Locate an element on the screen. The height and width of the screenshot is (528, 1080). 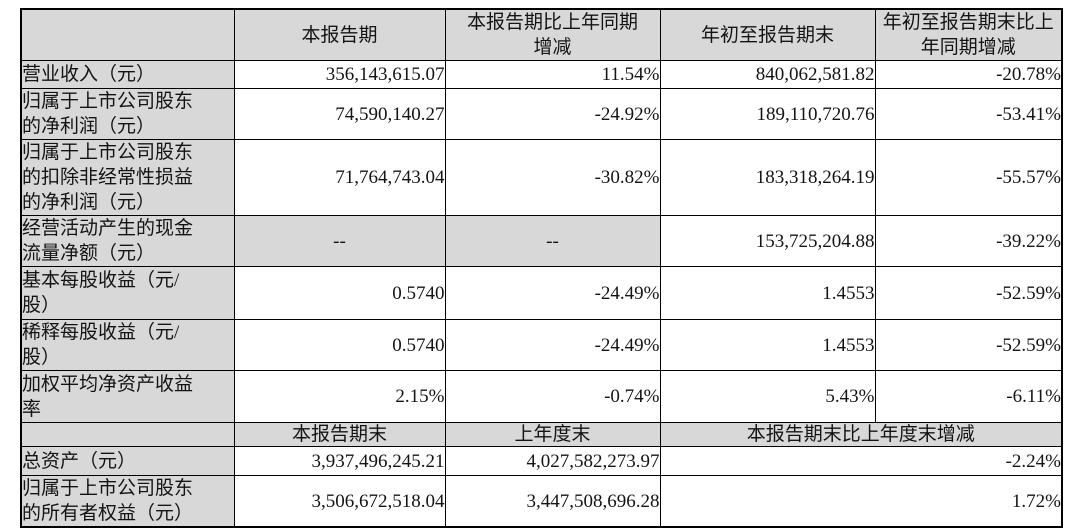
value-ytd-change: -55.57% is located at coordinates (968, 177).